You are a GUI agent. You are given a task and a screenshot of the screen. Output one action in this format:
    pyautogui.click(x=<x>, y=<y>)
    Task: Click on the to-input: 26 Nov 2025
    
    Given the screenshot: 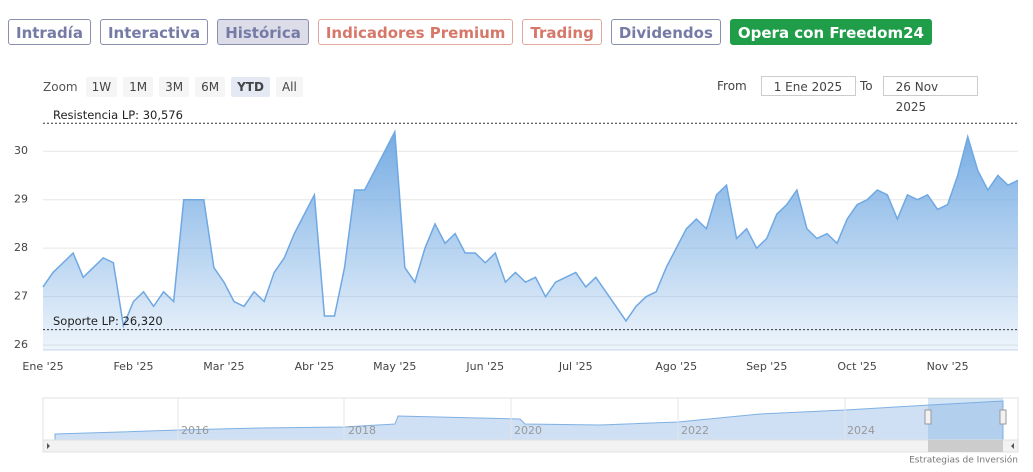 What is the action you would take?
    pyautogui.click(x=930, y=95)
    